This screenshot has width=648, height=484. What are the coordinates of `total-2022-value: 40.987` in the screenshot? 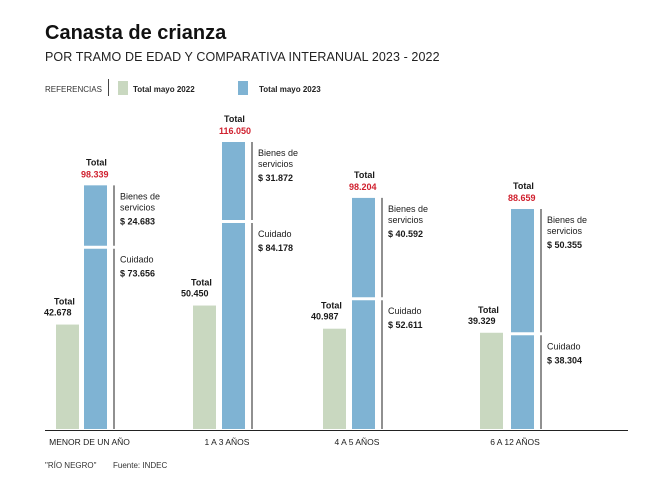 It's located at (325, 317).